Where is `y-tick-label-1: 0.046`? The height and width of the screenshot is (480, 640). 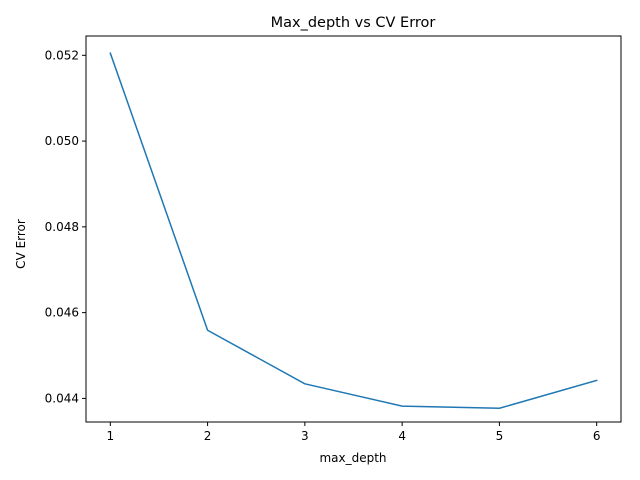 y-tick-label-1: 0.046 is located at coordinates (62, 313).